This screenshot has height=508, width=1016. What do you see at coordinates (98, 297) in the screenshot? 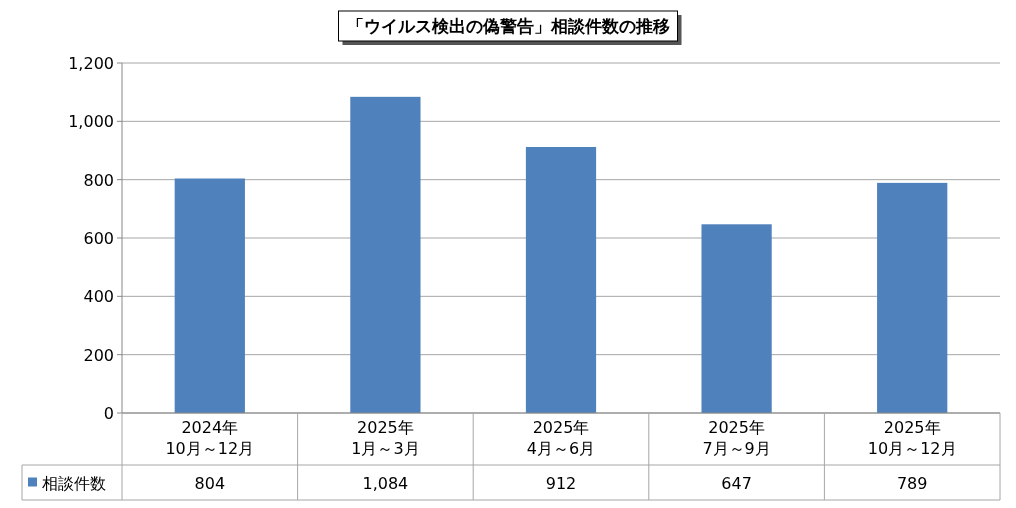
I see `y-tick-label: 400` at bounding box center [98, 297].